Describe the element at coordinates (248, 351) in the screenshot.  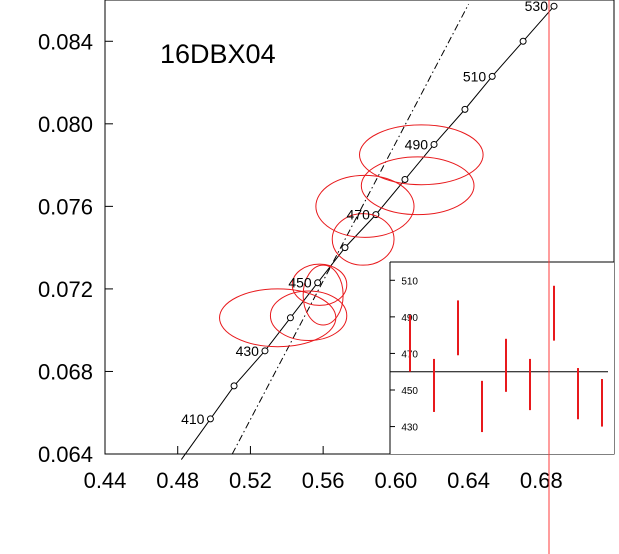
I see `age-label: 430` at that location.